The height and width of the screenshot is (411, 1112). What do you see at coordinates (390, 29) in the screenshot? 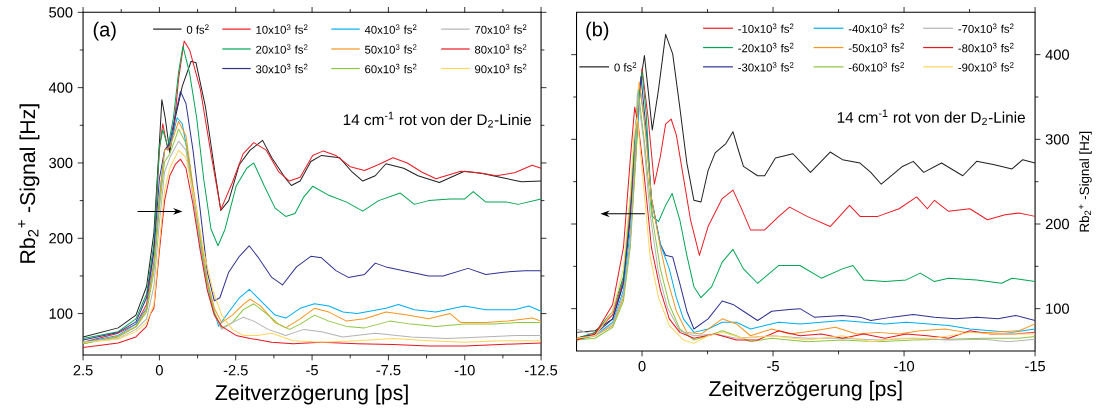
I see `legend-label: 40x10$^{3}$ fs$^{2}$` at bounding box center [390, 29].